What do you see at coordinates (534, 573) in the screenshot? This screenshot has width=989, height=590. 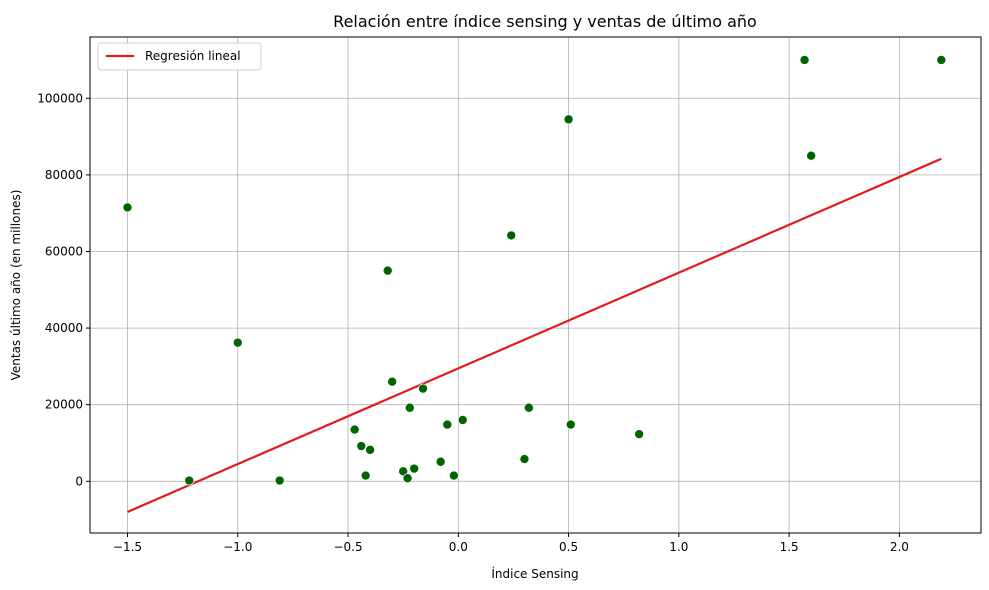 I see `x-axis-label: Índice Sensing` at bounding box center [534, 573].